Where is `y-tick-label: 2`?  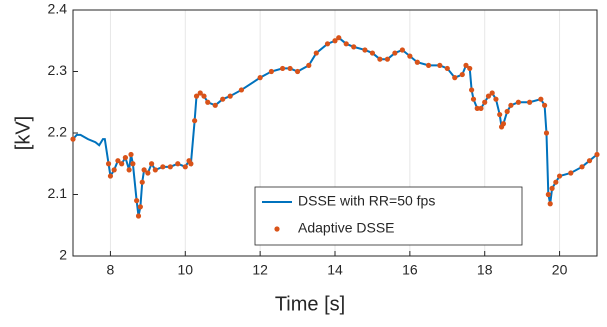
y-tick-label: 2 is located at coordinates (63, 255).